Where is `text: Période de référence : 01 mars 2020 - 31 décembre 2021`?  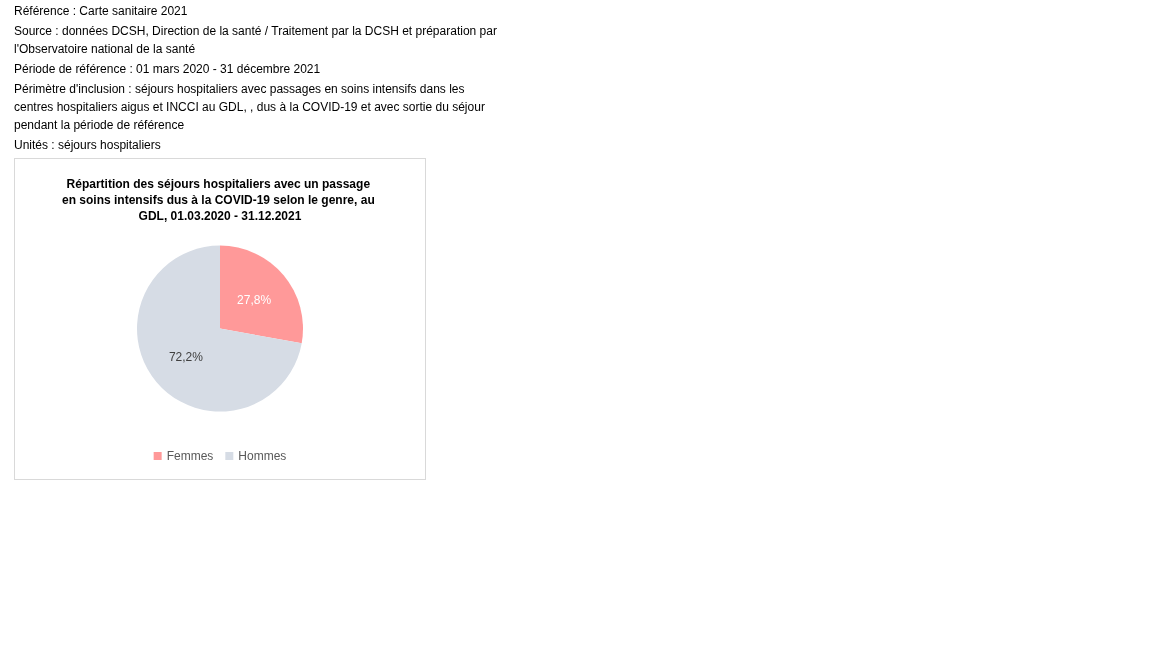 text: Période de référence : 01 mars 2020 - 31 décembre 2021 is located at coordinates (168, 69).